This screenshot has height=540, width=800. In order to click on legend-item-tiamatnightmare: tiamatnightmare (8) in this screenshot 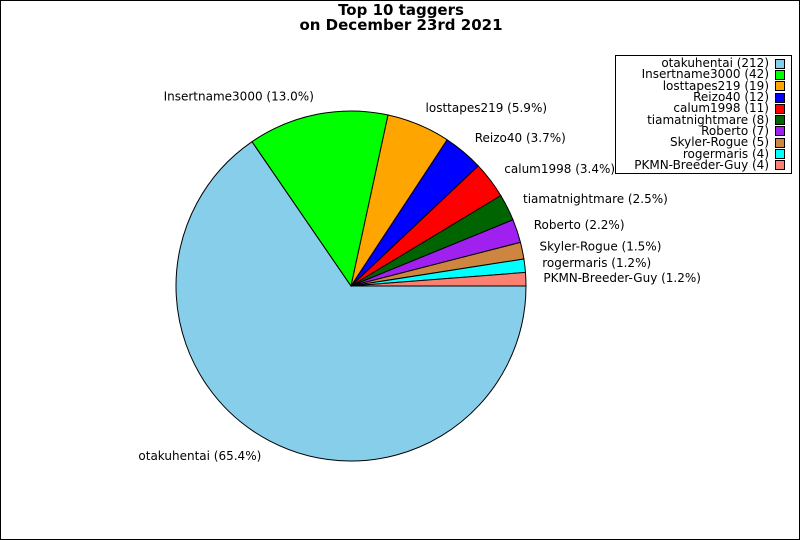, I will do `click(702, 119)`.